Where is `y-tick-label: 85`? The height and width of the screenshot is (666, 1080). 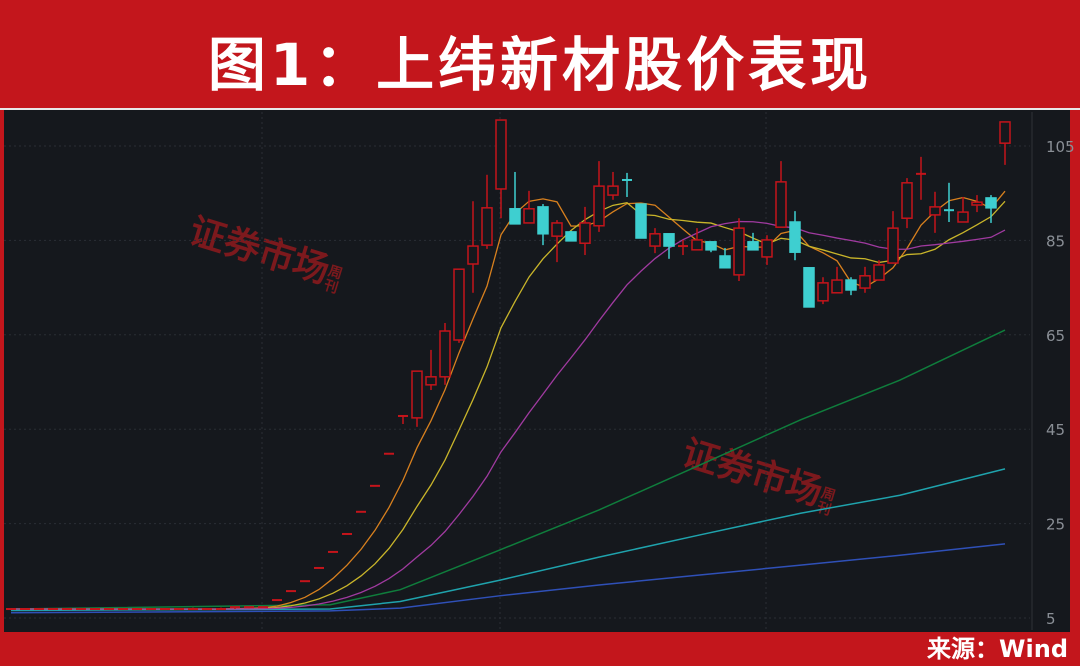 y-tick-label: 85 is located at coordinates (1055, 241).